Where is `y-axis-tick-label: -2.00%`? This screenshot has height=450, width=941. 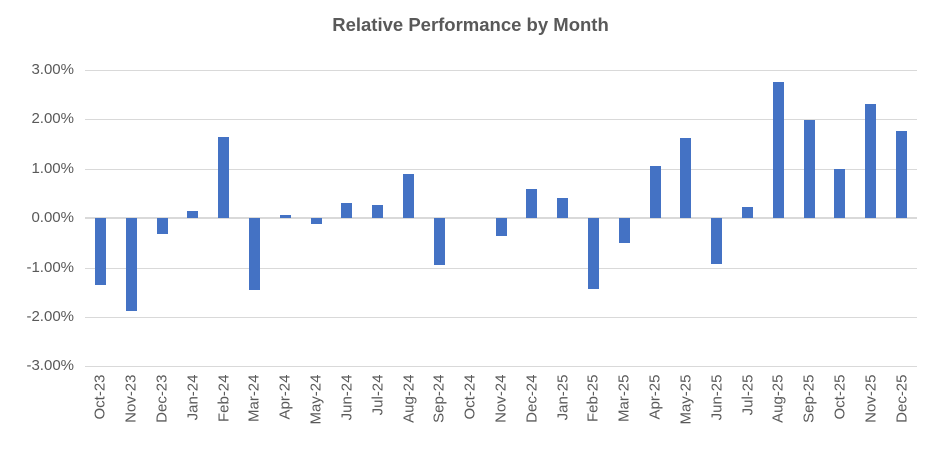 y-axis-tick-label: -2.00% is located at coordinates (50, 316).